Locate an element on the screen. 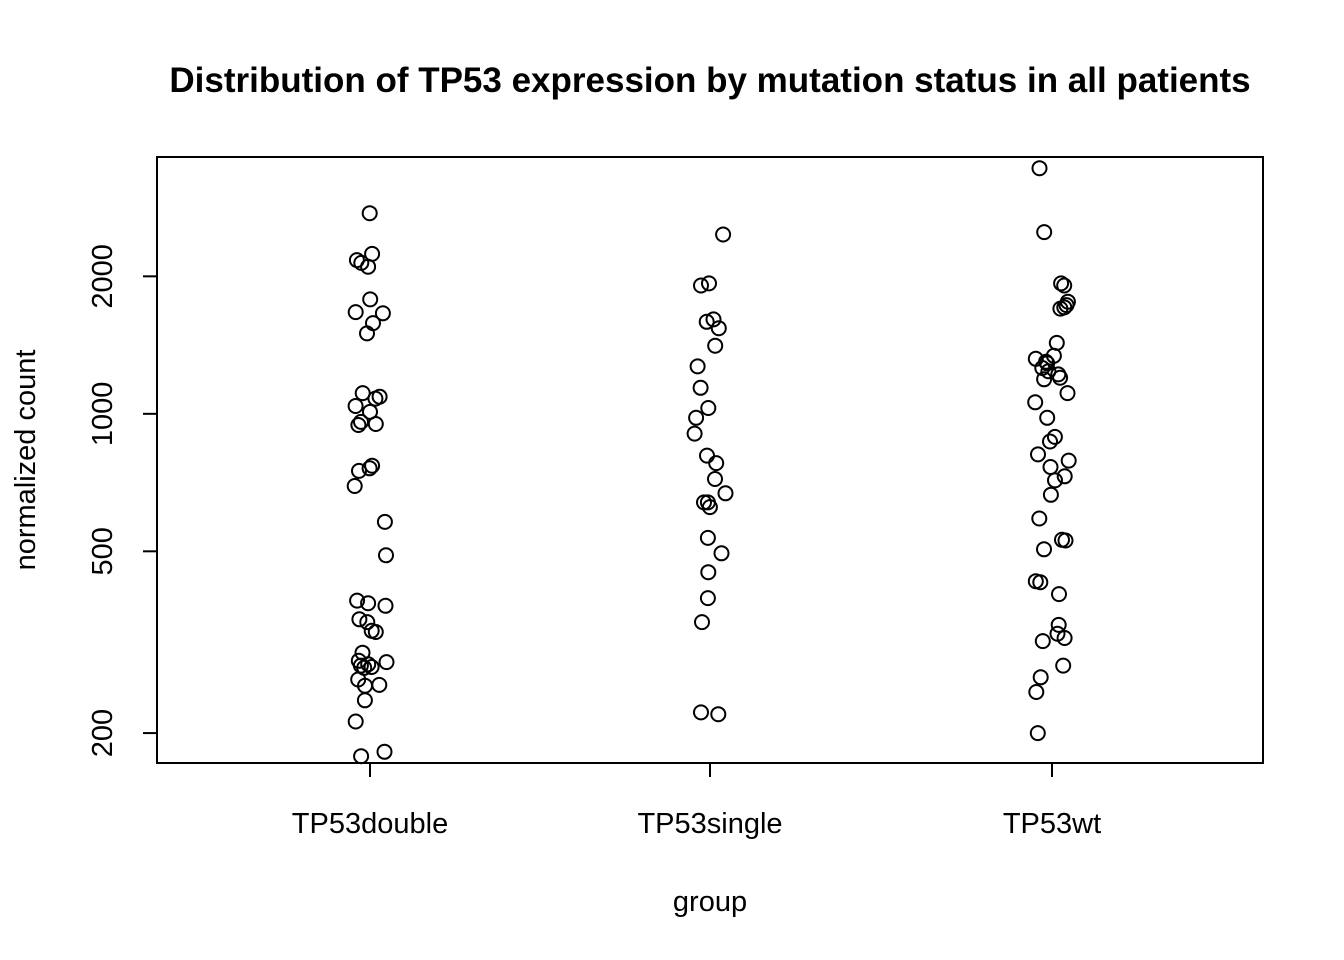 Image resolution: width=1344 pixels, height=960 pixels. x-axis-label: group is located at coordinates (710, 902).